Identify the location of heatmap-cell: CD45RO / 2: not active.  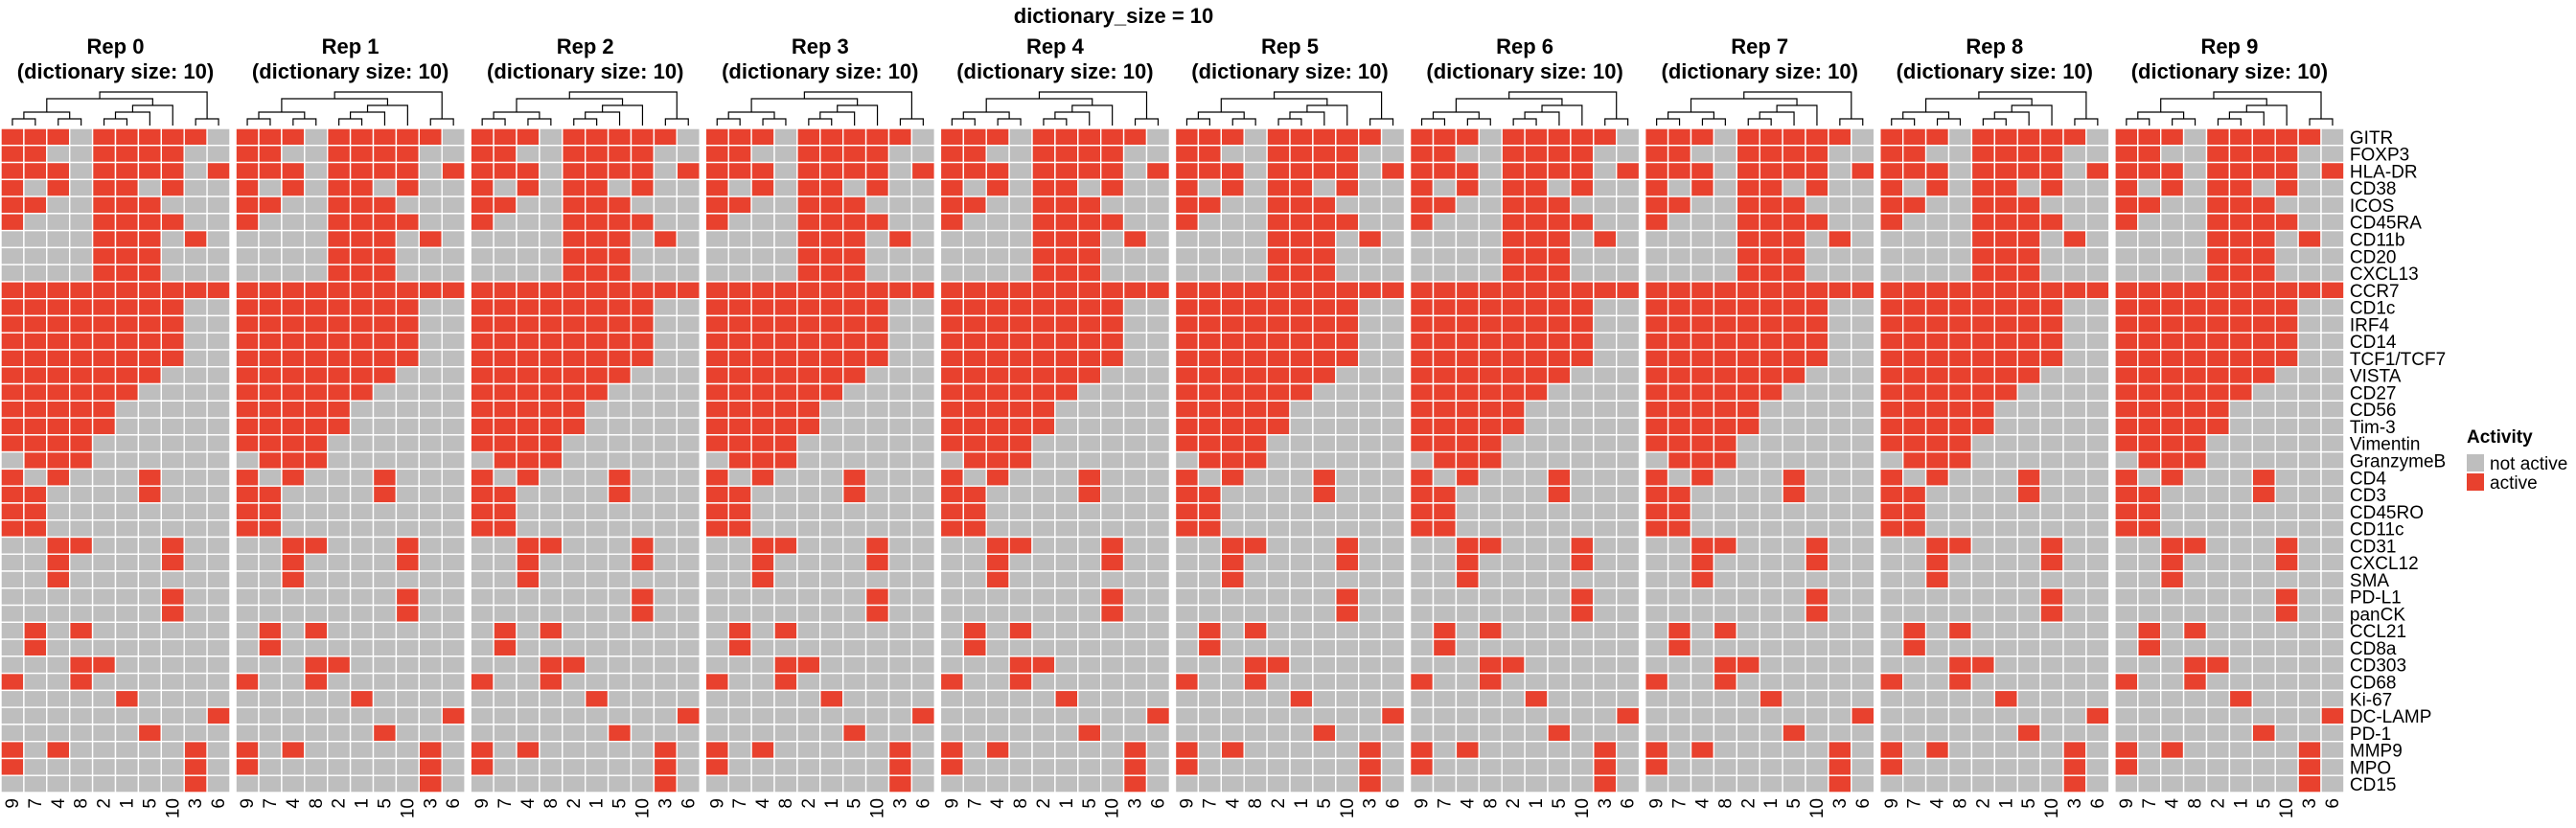
(1982, 512).